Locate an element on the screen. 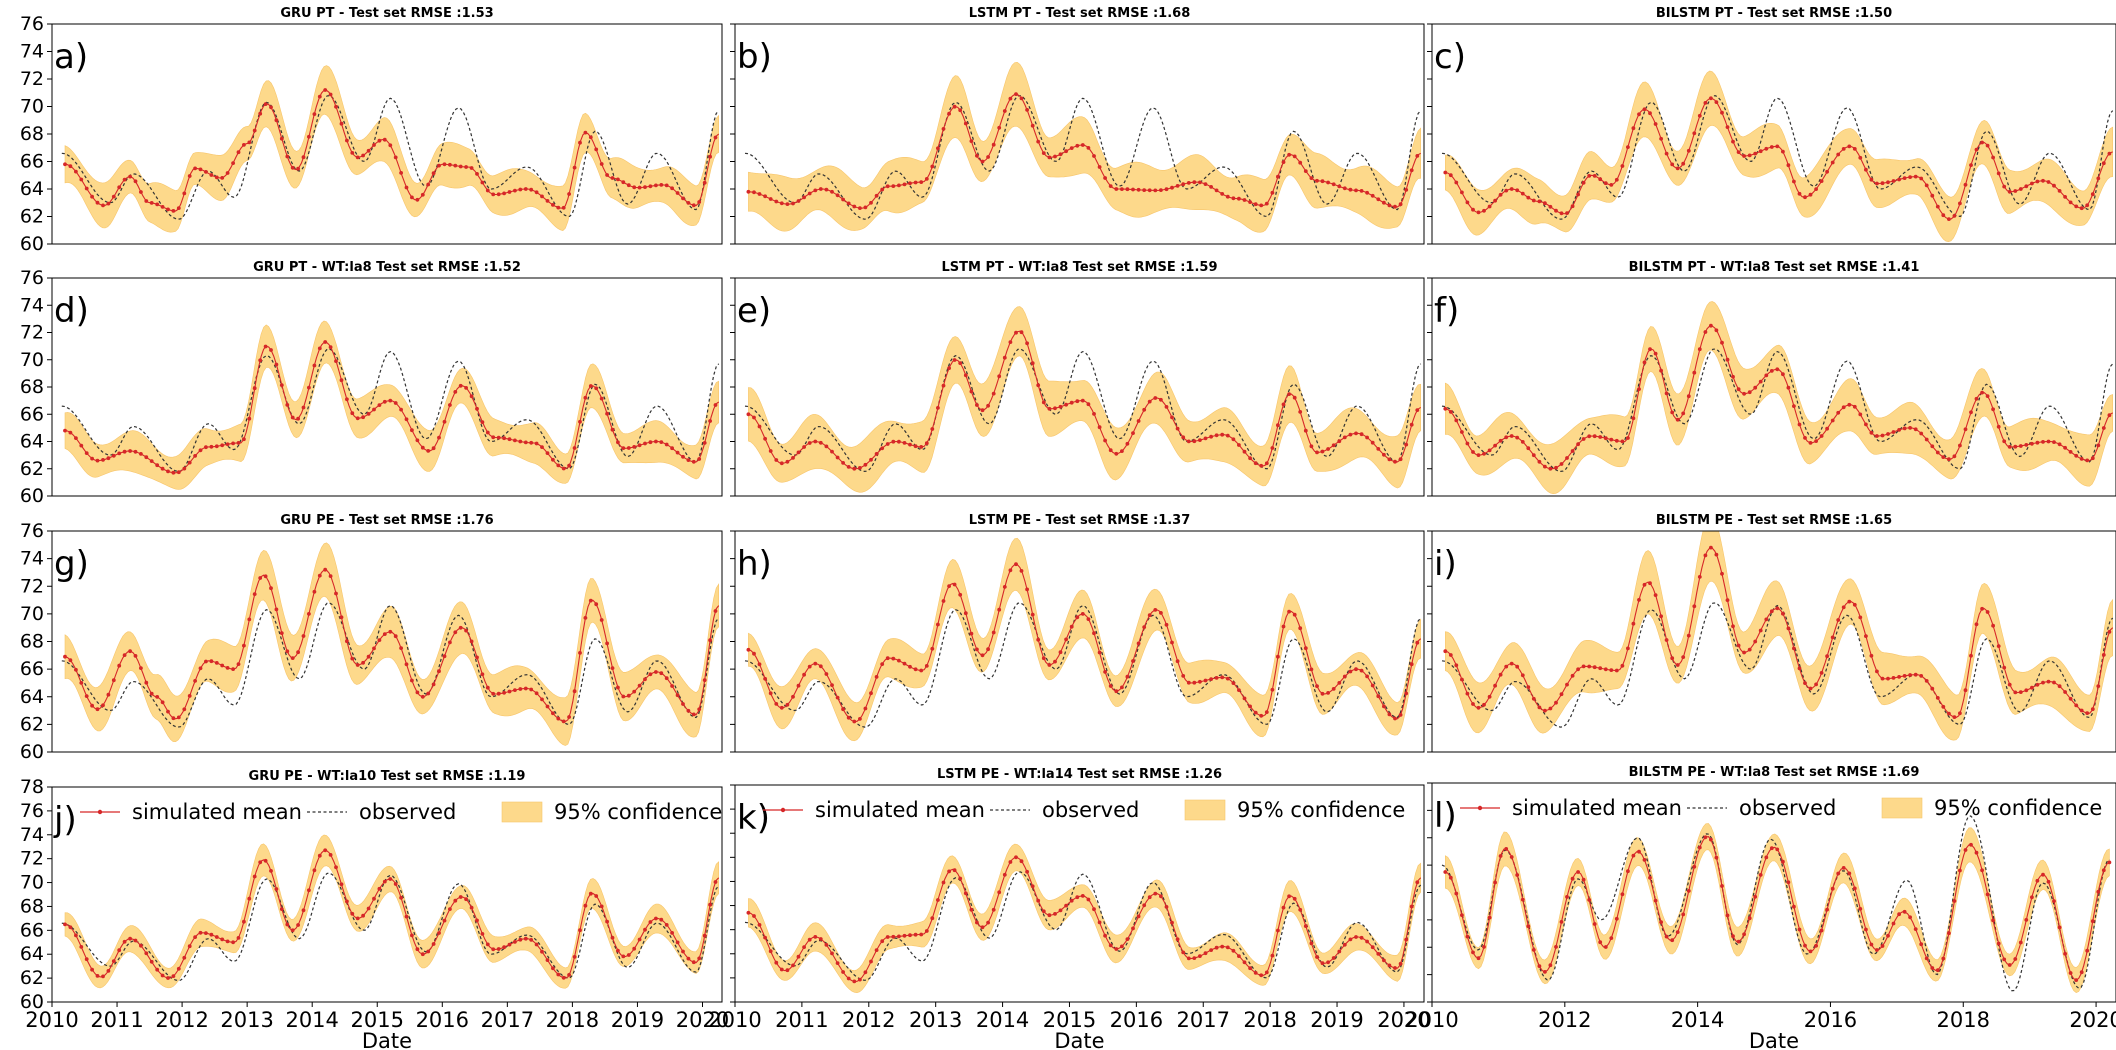 The width and height of the screenshot is (2116, 1050). confidence-band is located at coordinates (1779, 398).